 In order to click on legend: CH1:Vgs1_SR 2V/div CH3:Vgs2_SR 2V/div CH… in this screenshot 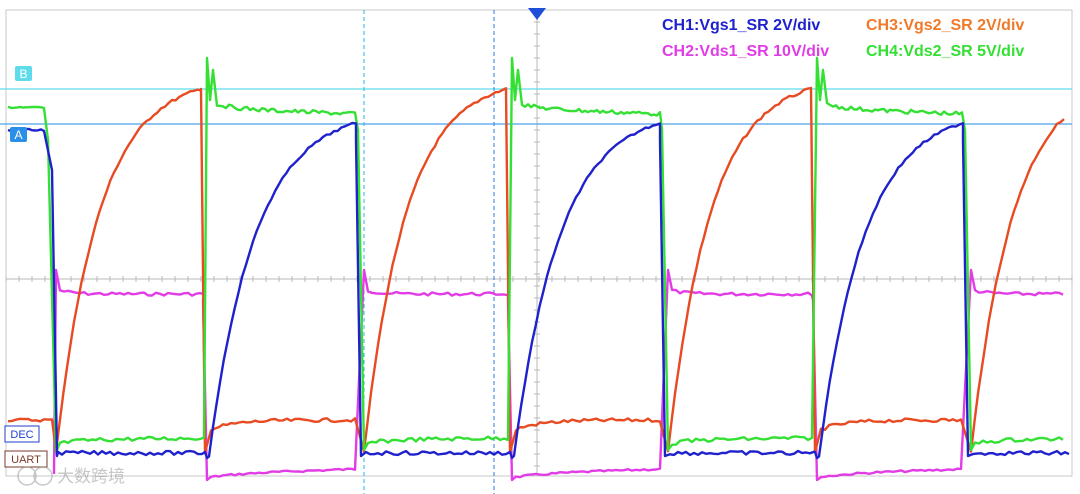, I will do `click(843, 38)`.